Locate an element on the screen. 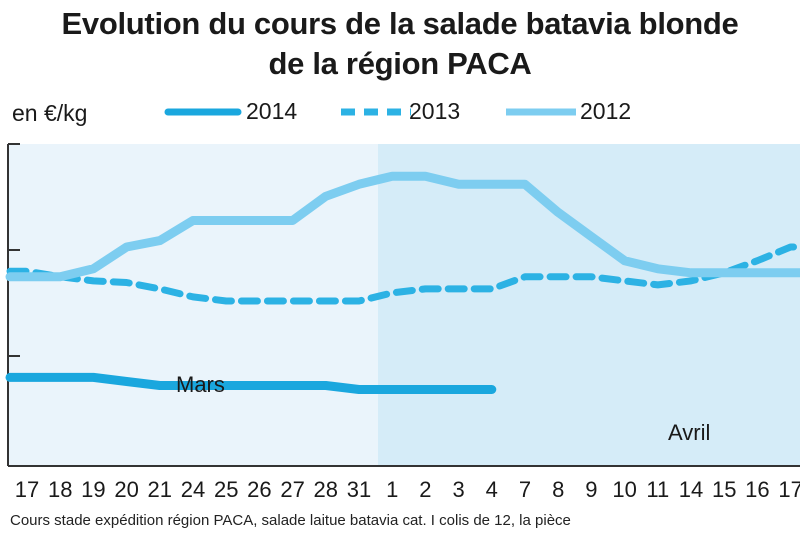  legend-label-2014: 2014 is located at coordinates (272, 111).